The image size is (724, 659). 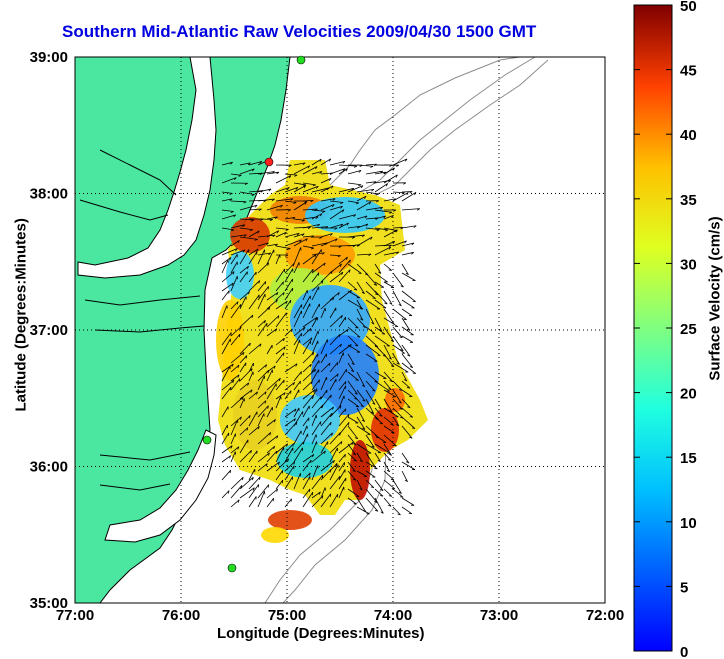 I want to click on colorbar-tick-label: 40, so click(x=688, y=135).